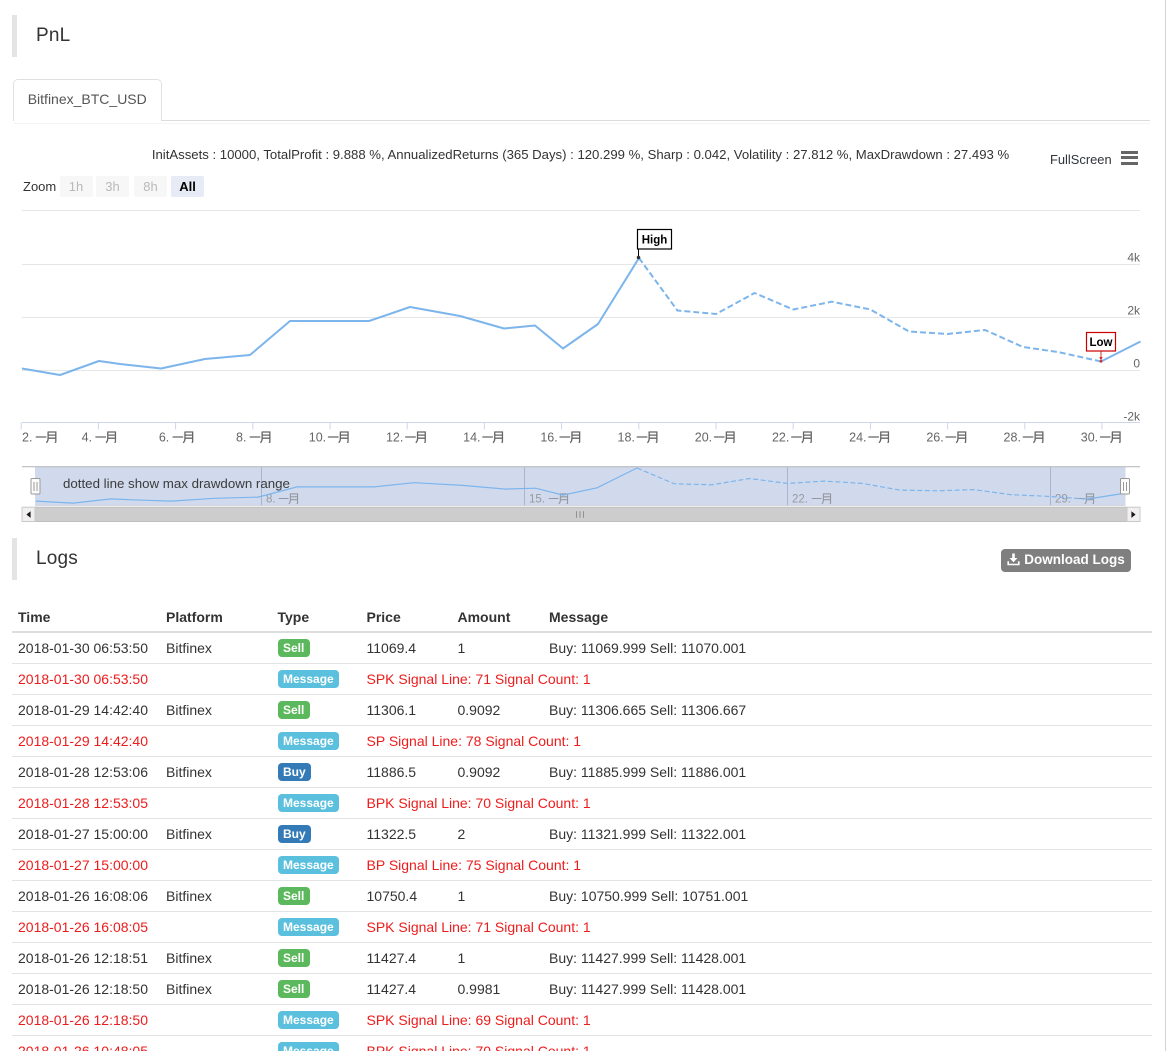  I want to click on svg-text: 20., so click(703, 438).